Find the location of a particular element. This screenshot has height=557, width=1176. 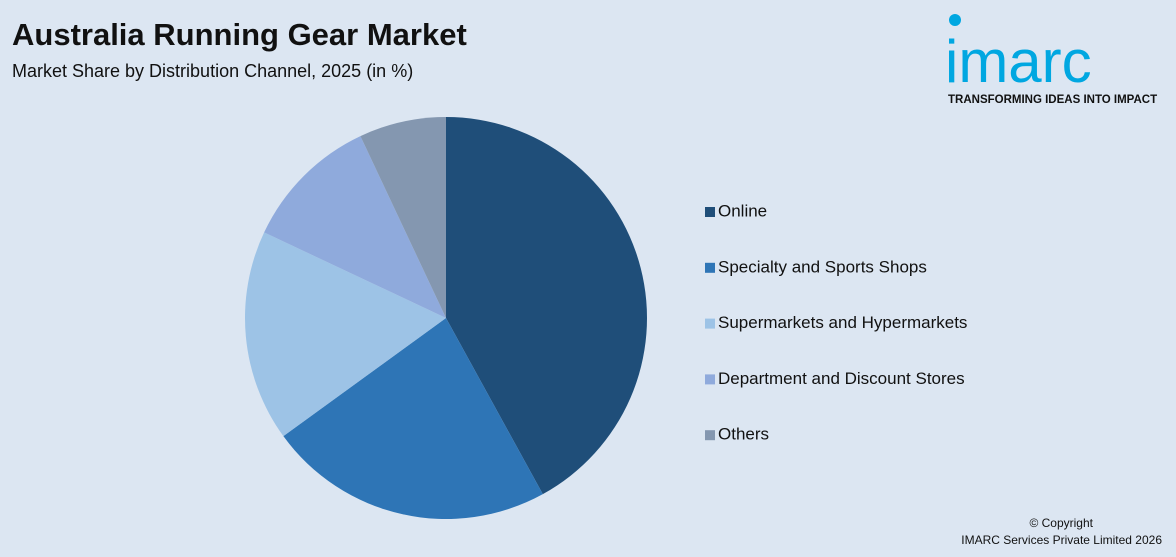

legend-label: Supermarkets and Hypermarkets is located at coordinates (842, 322).